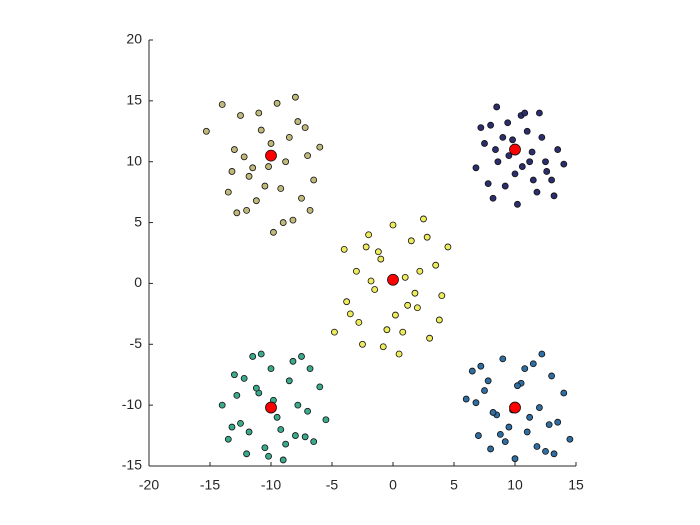 The image size is (700, 525). I want to click on y-tick-label: 0, so click(138, 282).